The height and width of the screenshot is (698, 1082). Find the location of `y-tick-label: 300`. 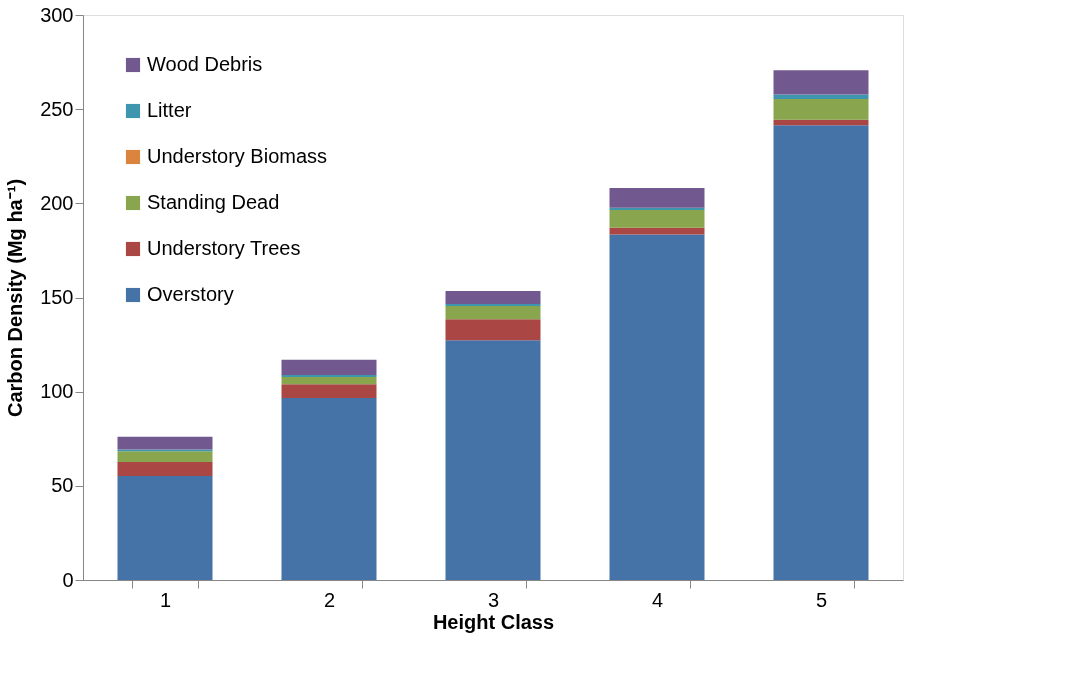

y-tick-label: 300 is located at coordinates (57, 14).